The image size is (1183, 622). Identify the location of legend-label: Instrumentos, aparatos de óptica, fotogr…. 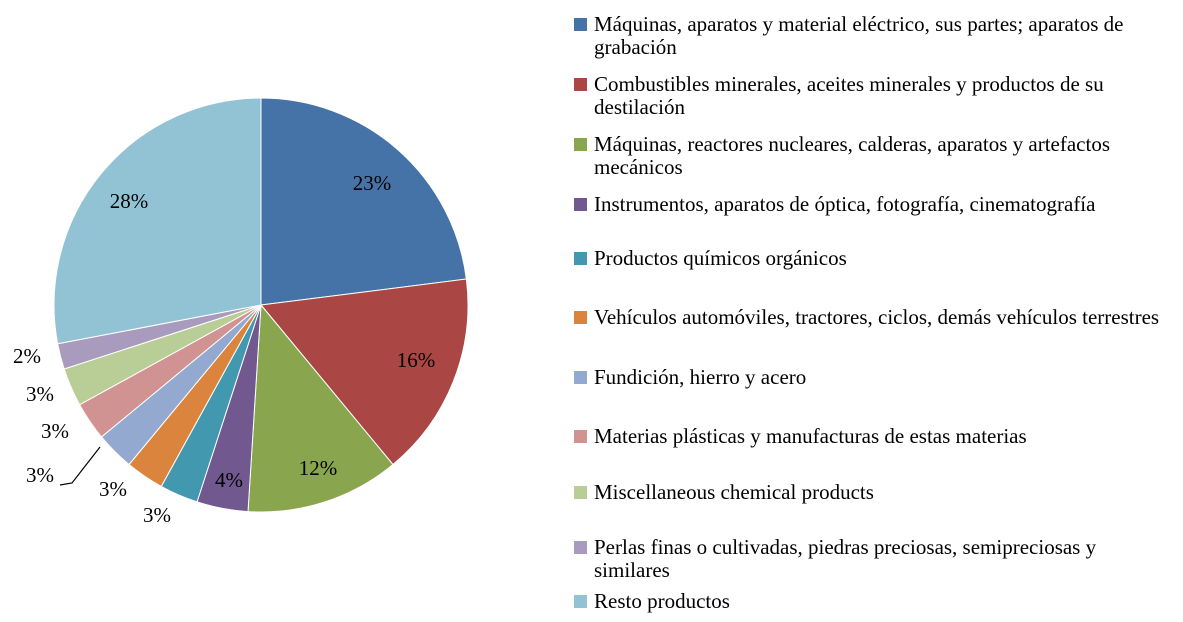
(845, 204).